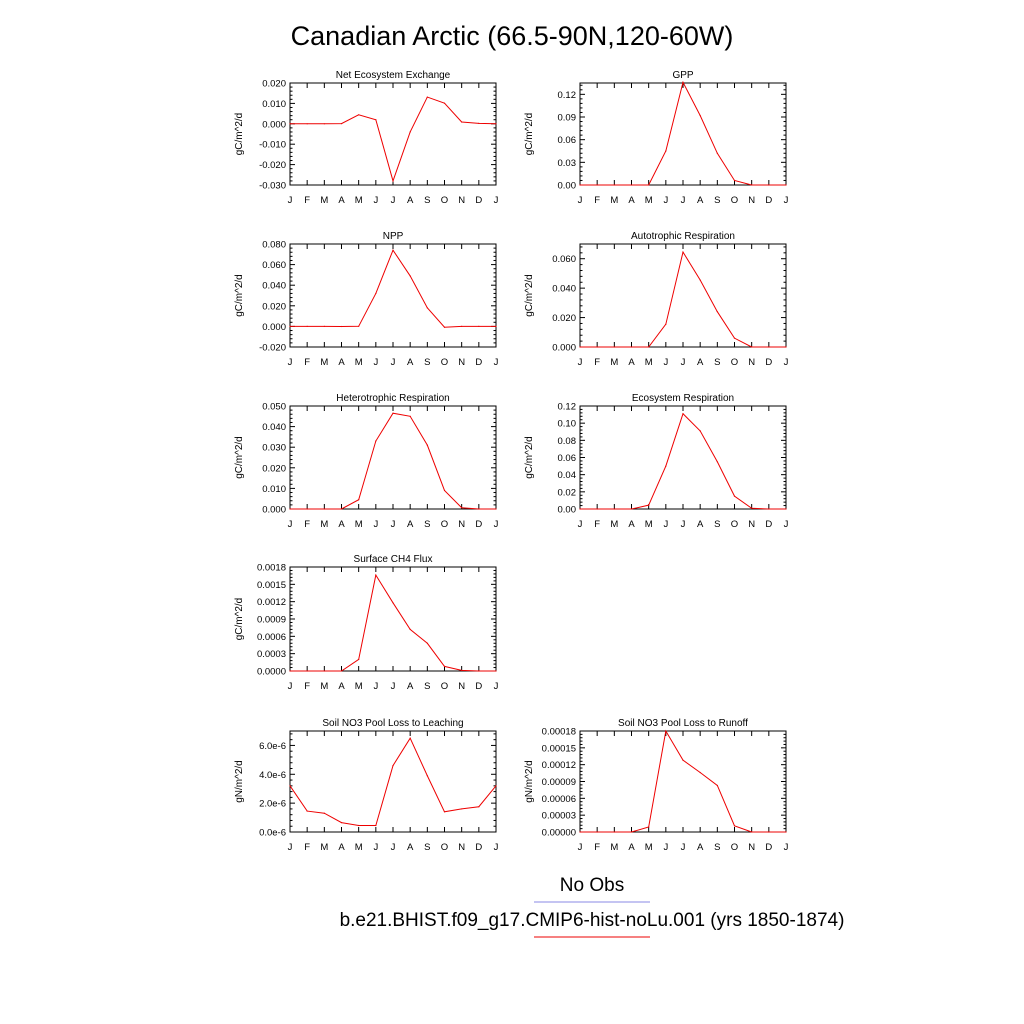 This screenshot has width=1024, height=1024. Describe the element at coordinates (559, 765) in the screenshot. I see `y-tick-label: 0.00012` at that location.